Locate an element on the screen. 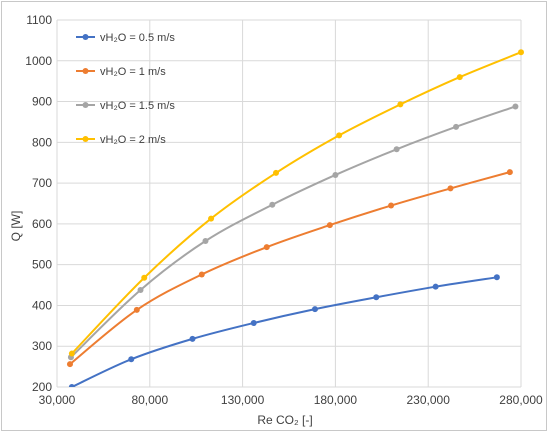 The width and height of the screenshot is (550, 434). y-tick-label: 900 is located at coordinates (42, 102).